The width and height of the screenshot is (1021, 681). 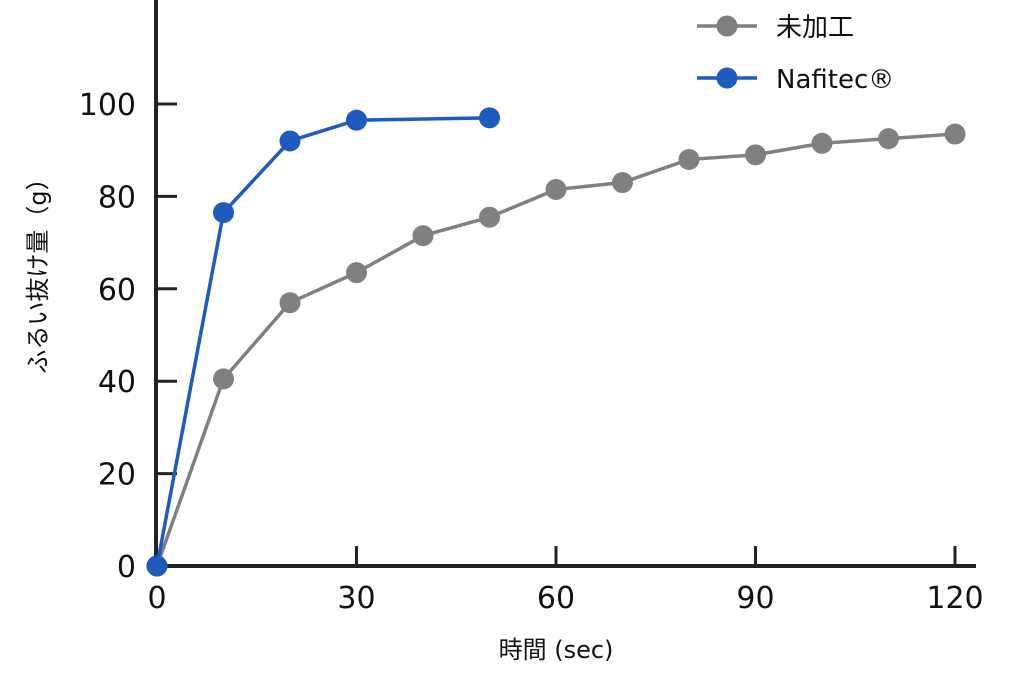 I want to click on y-tick-label: 40, so click(x=117, y=382).